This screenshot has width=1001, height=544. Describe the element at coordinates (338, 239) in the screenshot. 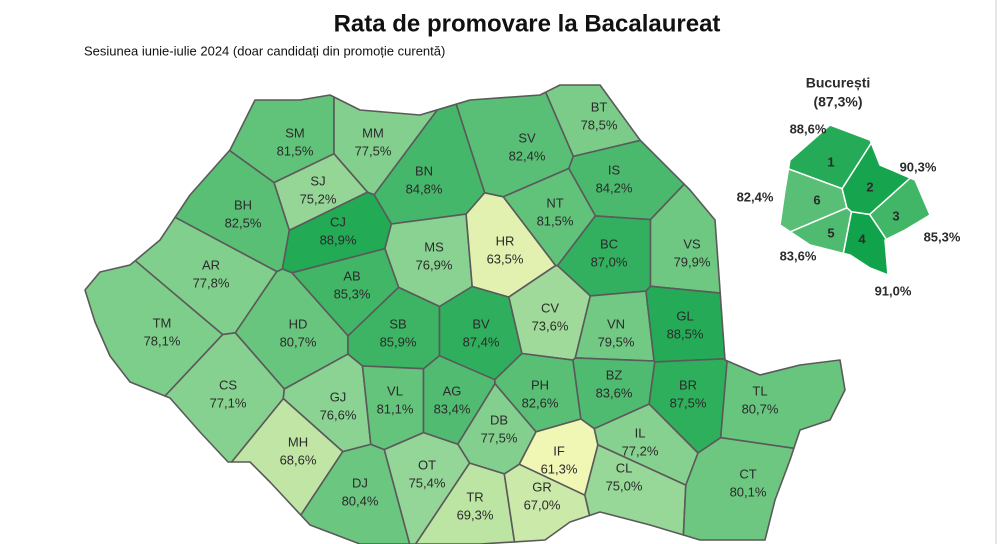

I see `county-value: 88,9%` at that location.